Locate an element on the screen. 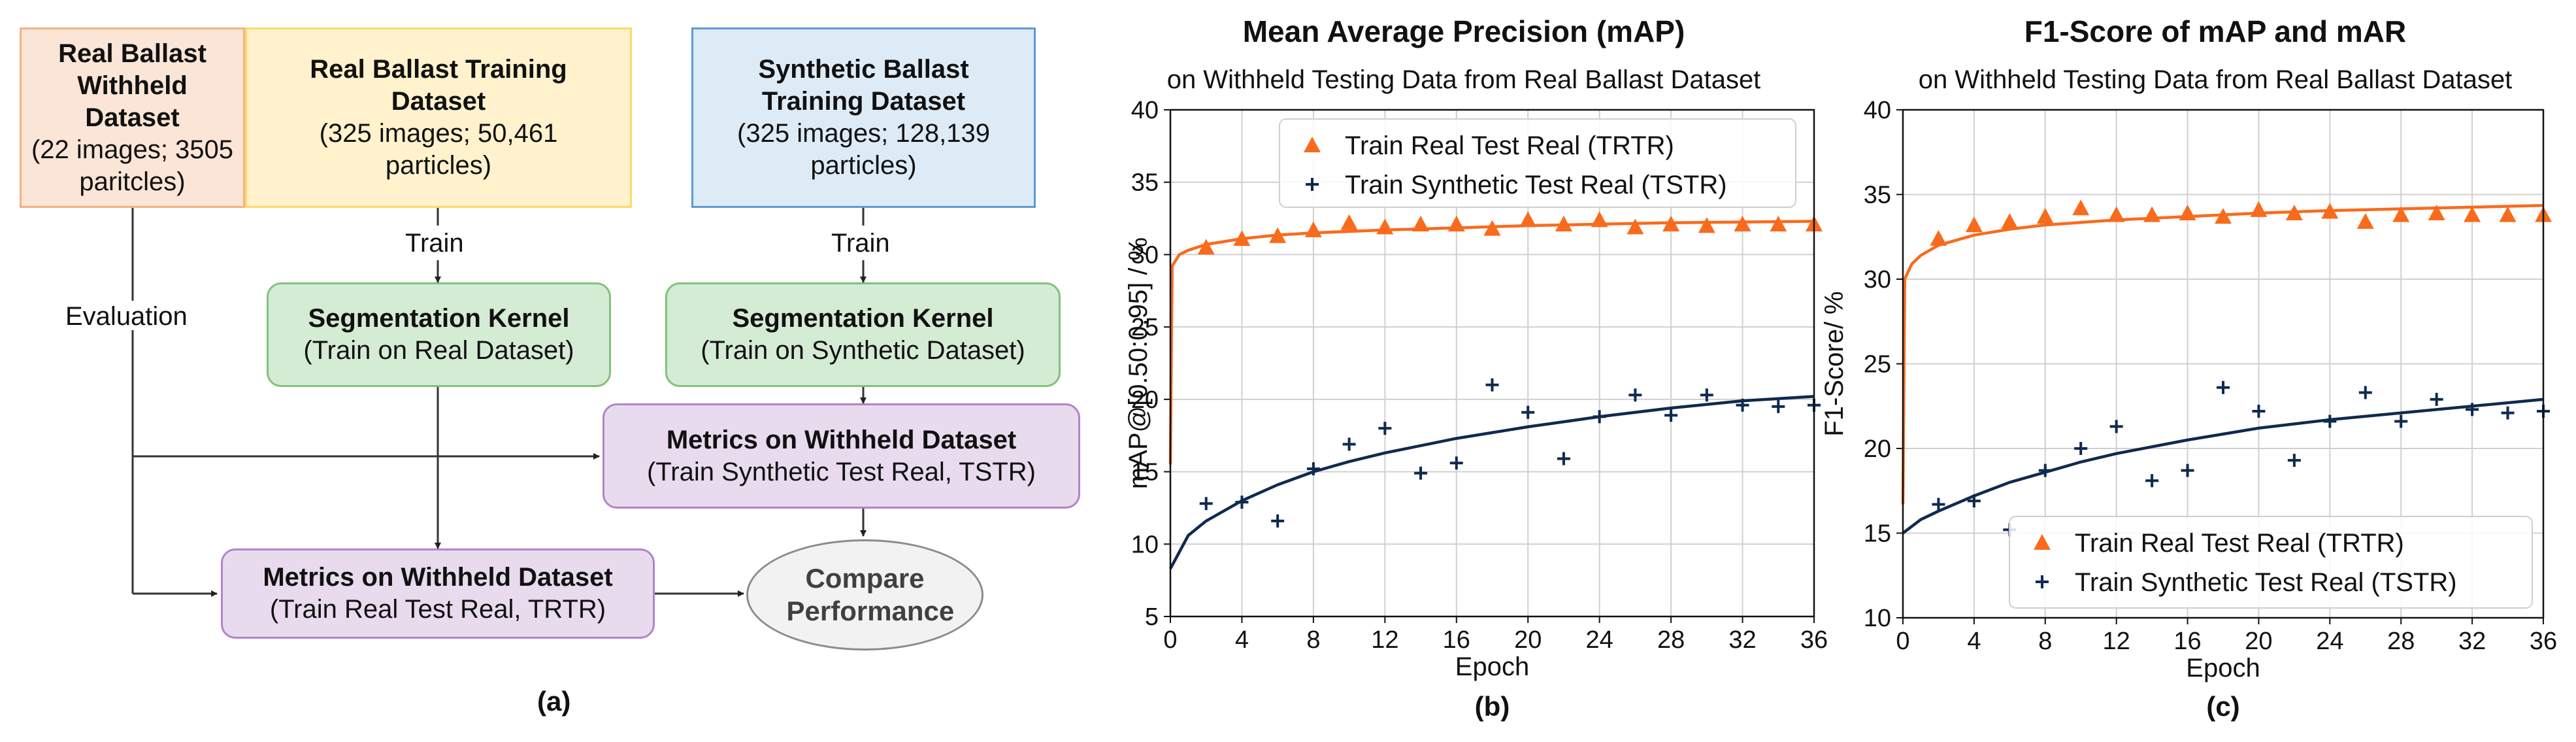 This screenshot has width=2576, height=742. chart-map-ytick-label: 15 is located at coordinates (1145, 472).